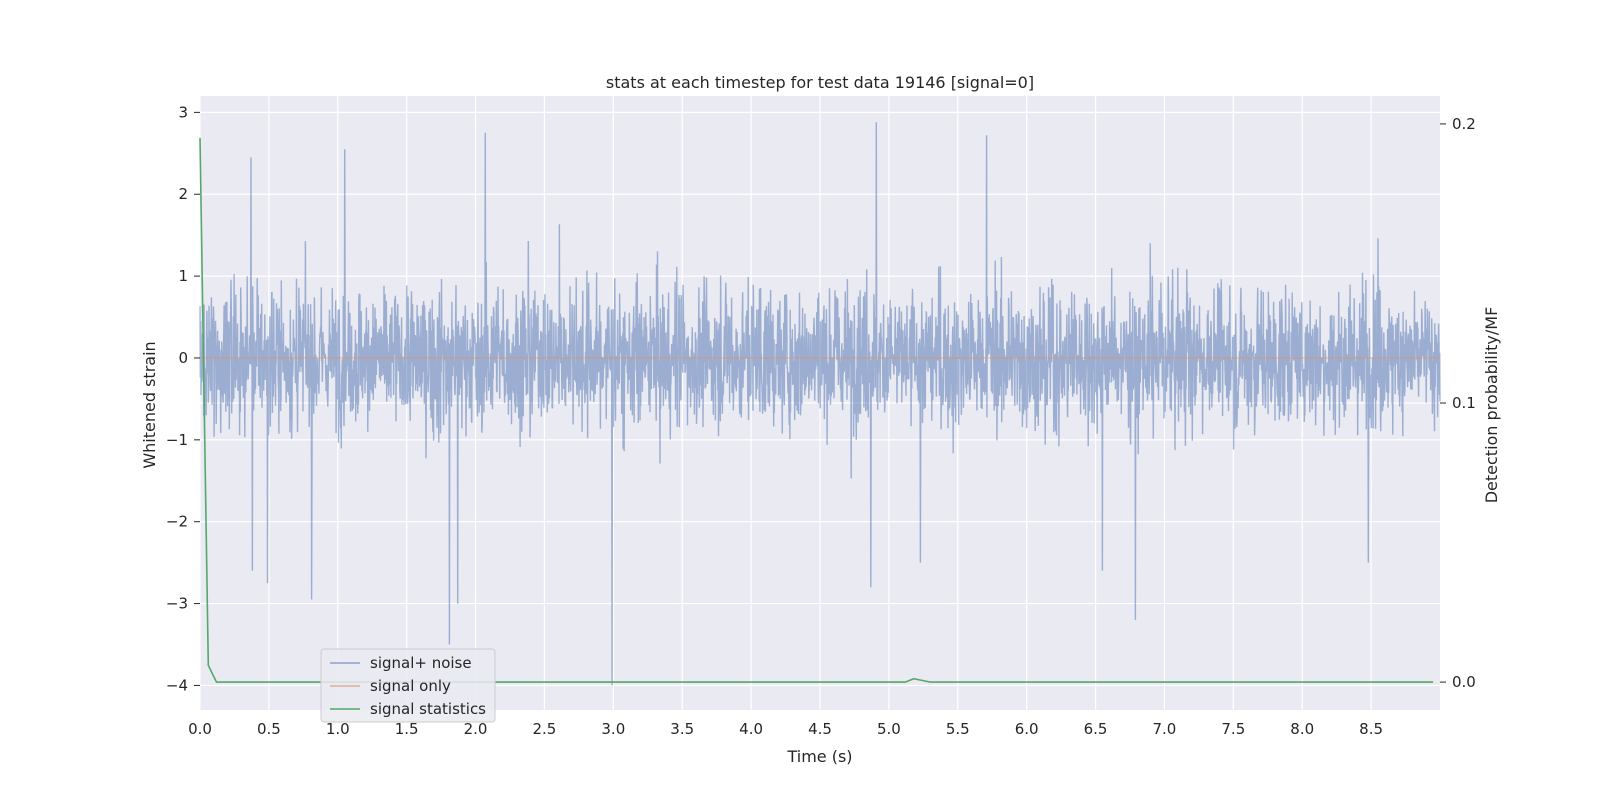  Describe the element at coordinates (1165, 729) in the screenshot. I see `x-tick-label: 7.0` at that location.